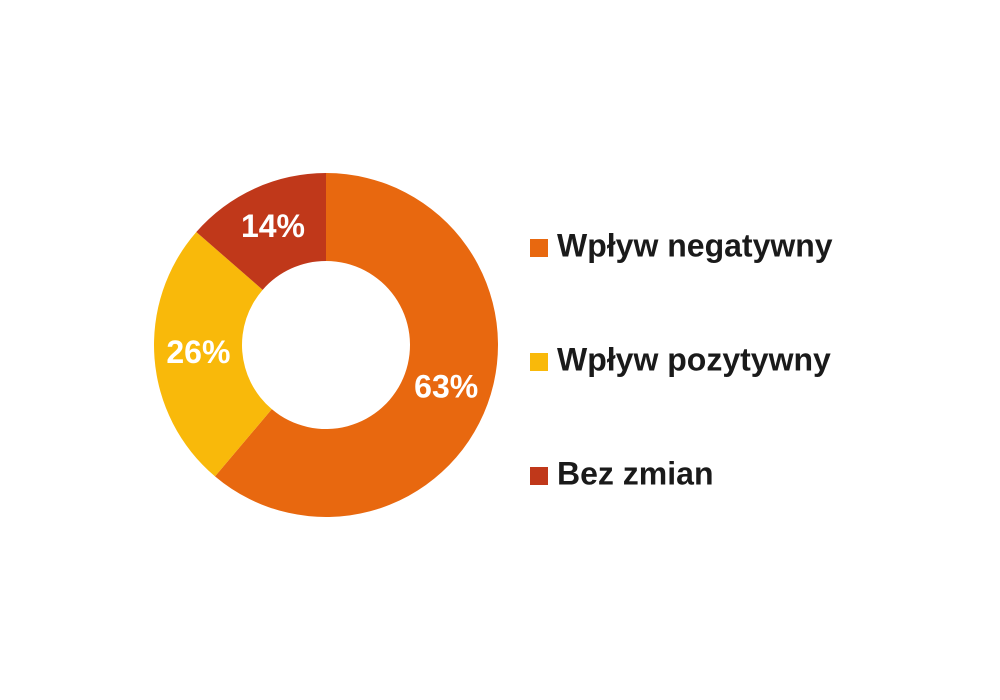  Describe the element at coordinates (198, 352) in the screenshot. I see `value-label: 26%` at that location.